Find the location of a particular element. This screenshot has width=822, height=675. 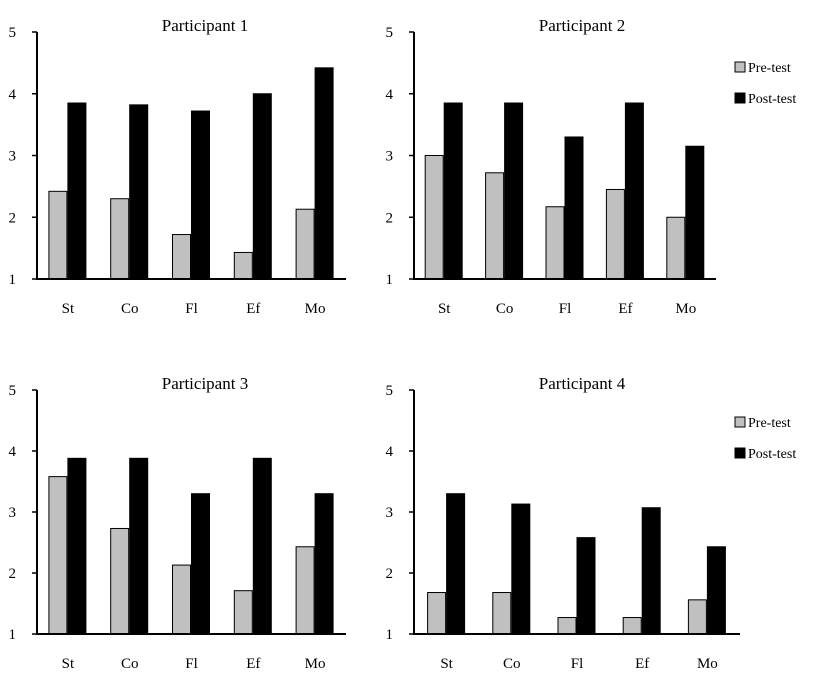

x-tick-label-2-co: Co is located at coordinates (505, 309).